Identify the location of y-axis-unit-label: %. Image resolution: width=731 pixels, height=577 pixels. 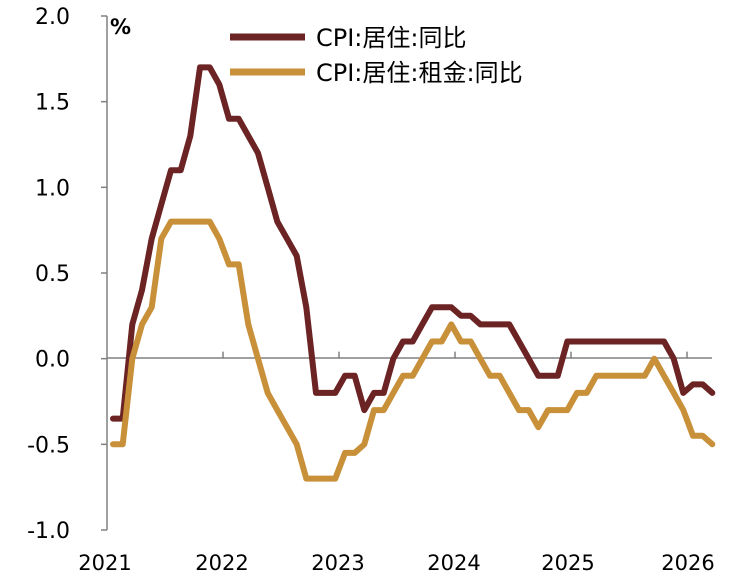
(120, 27).